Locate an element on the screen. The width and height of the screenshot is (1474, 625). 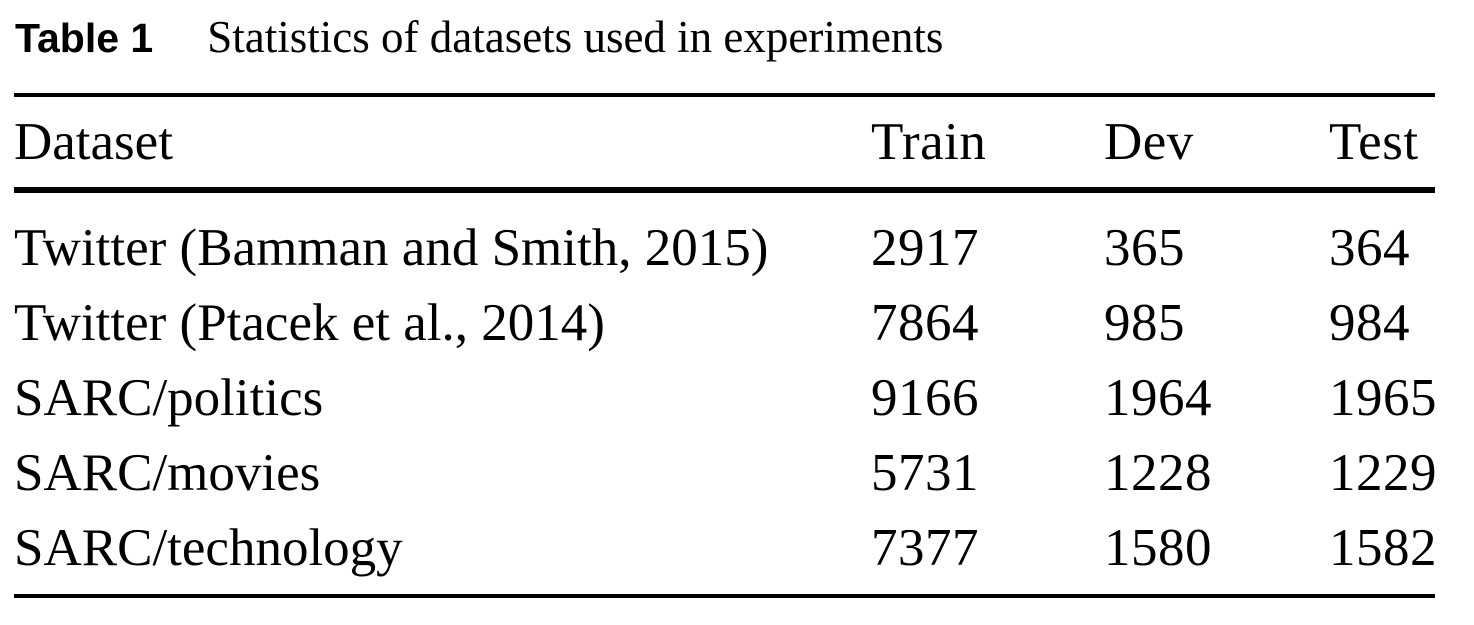
cell-dev: 1580 is located at coordinates (1158, 548).